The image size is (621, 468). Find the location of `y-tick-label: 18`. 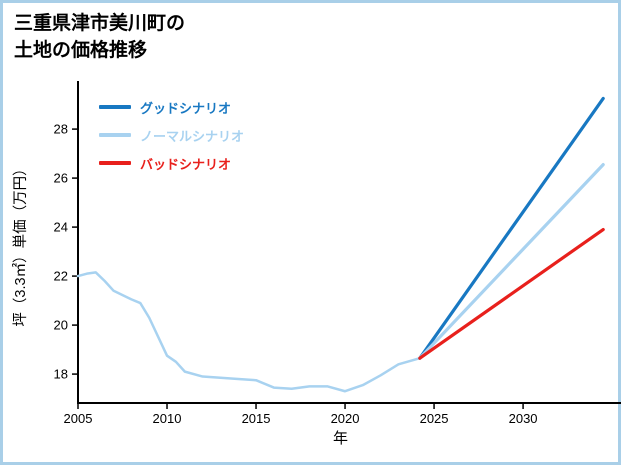

y-tick-label: 18 is located at coordinates (61, 374).